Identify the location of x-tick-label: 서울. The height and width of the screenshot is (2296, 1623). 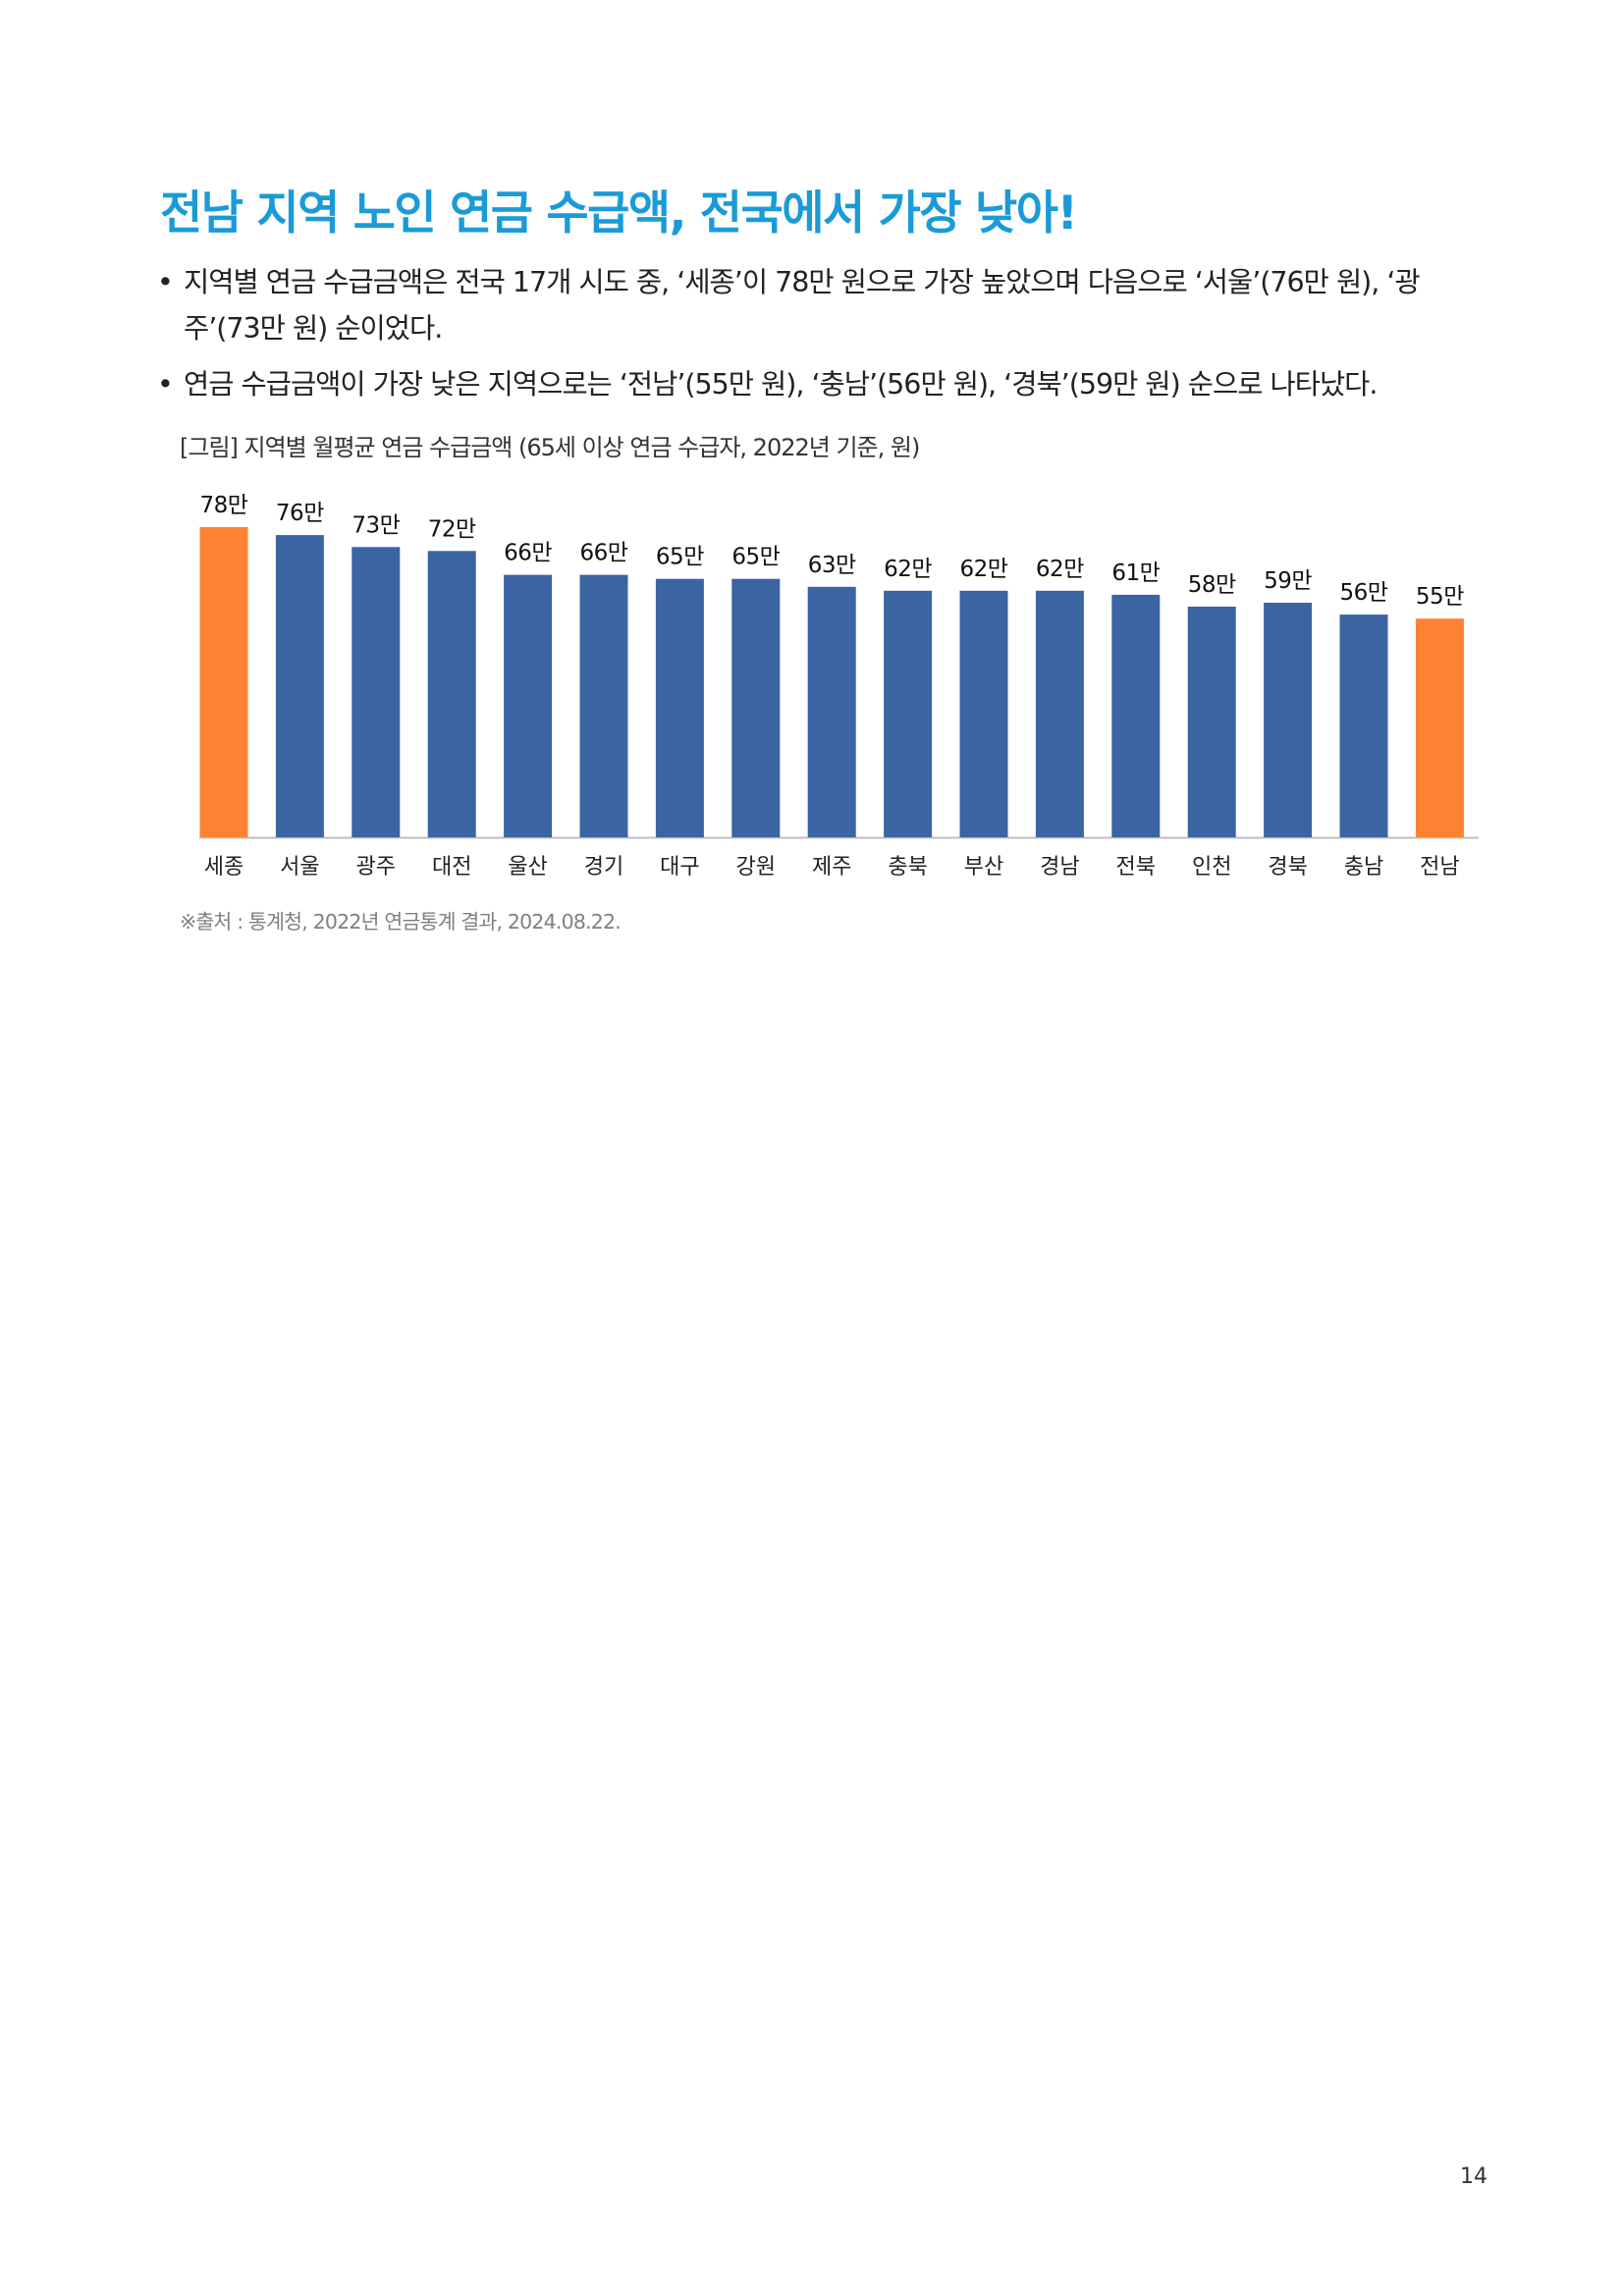
(299, 868).